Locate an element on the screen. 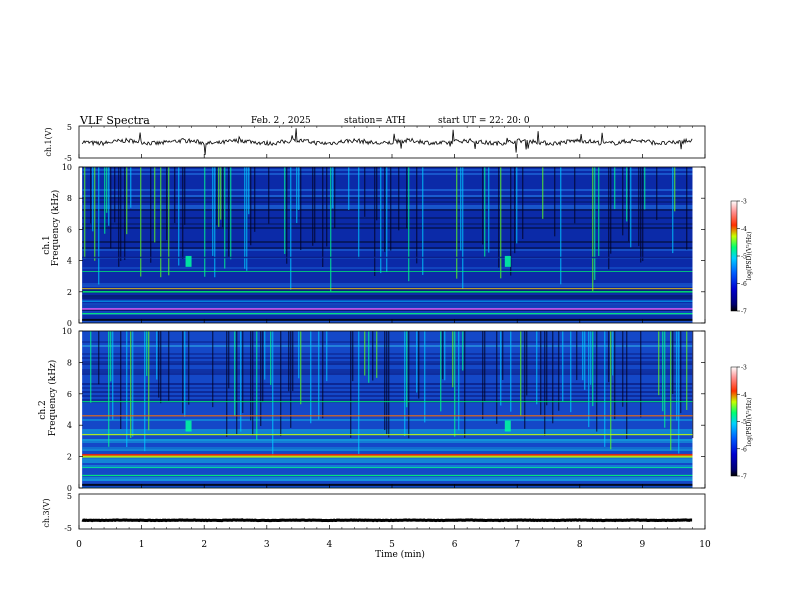  ch1-colorbar-label: log(PSD)(V²/Hz) is located at coordinates (749, 256).